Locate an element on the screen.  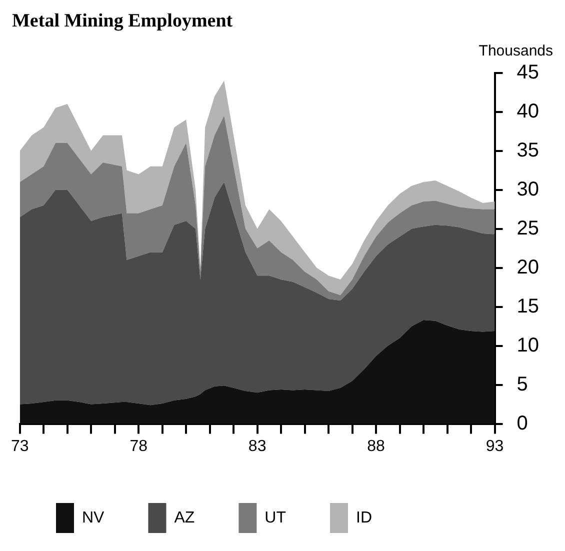
x-tick-label: 73 is located at coordinates (20, 446).